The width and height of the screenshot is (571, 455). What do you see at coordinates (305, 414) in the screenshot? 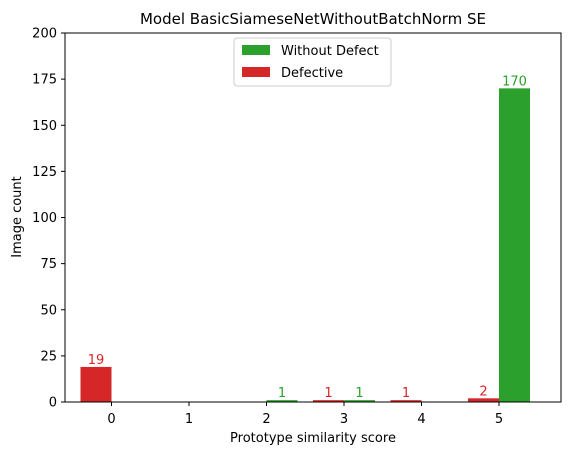
I see `x-ticks-layer: 0 1 2 3 4 5` at bounding box center [305, 414].